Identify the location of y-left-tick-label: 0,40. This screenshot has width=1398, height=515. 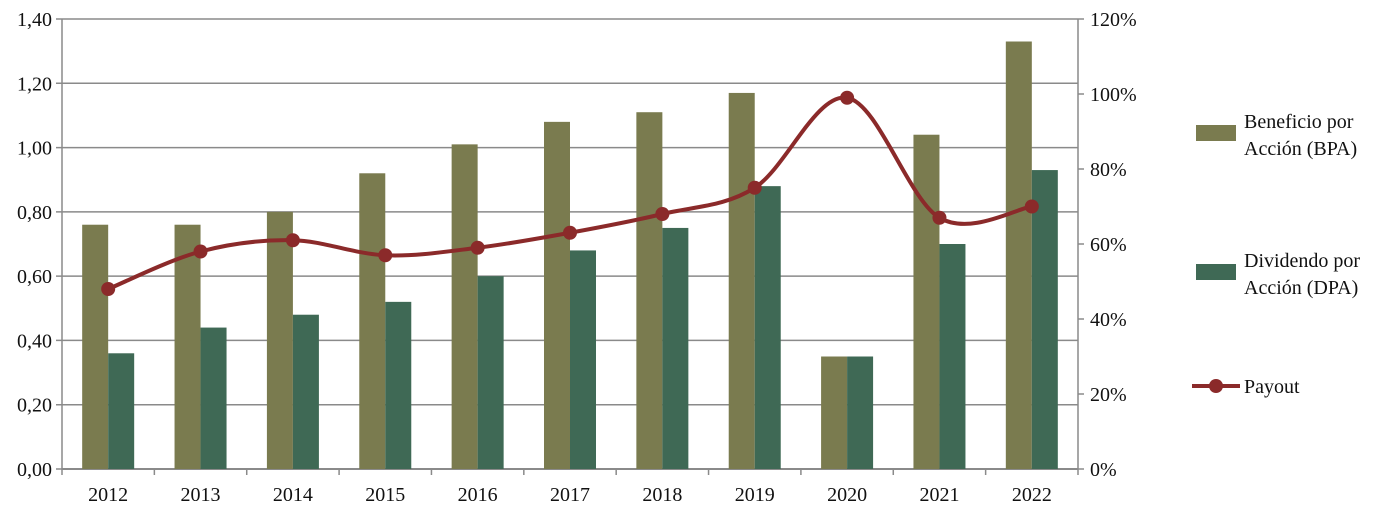
(34, 341).